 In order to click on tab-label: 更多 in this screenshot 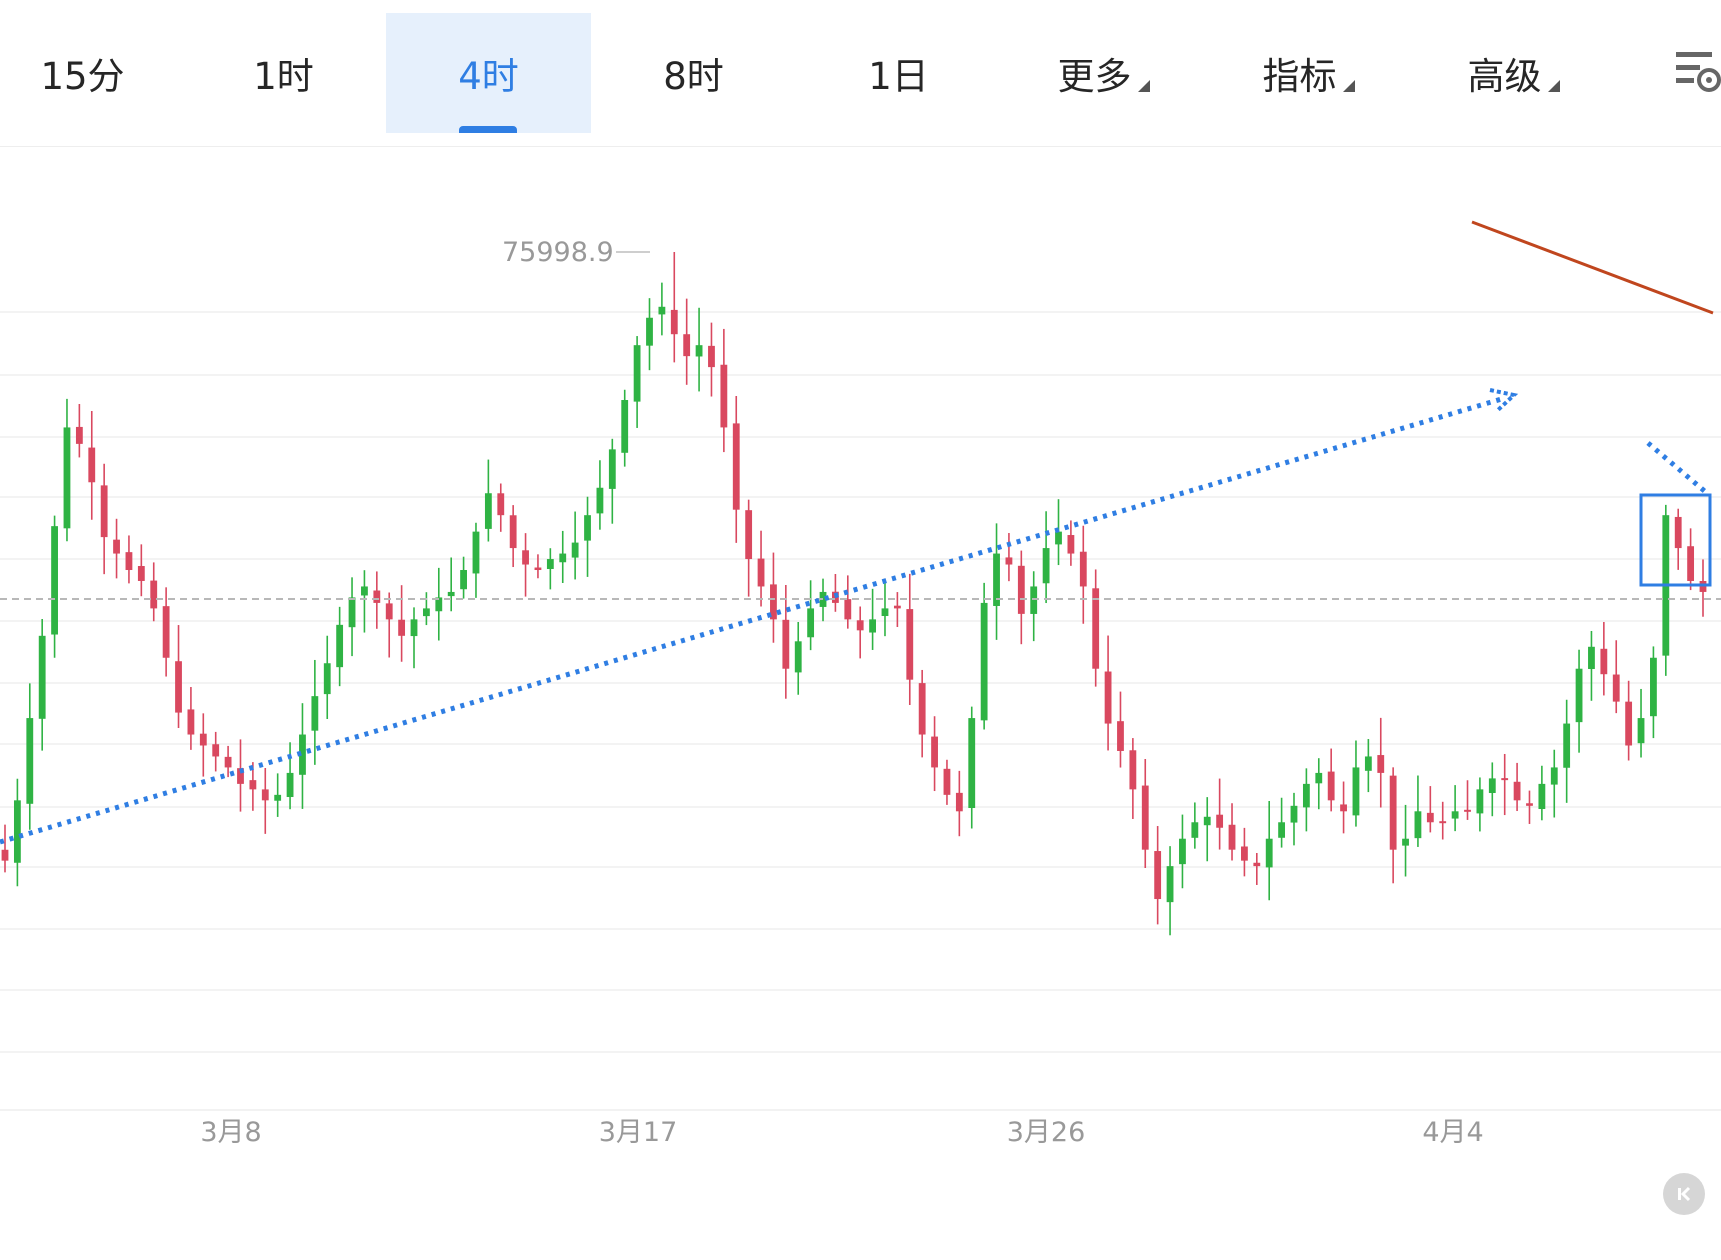, I will do `click(1094, 76)`.